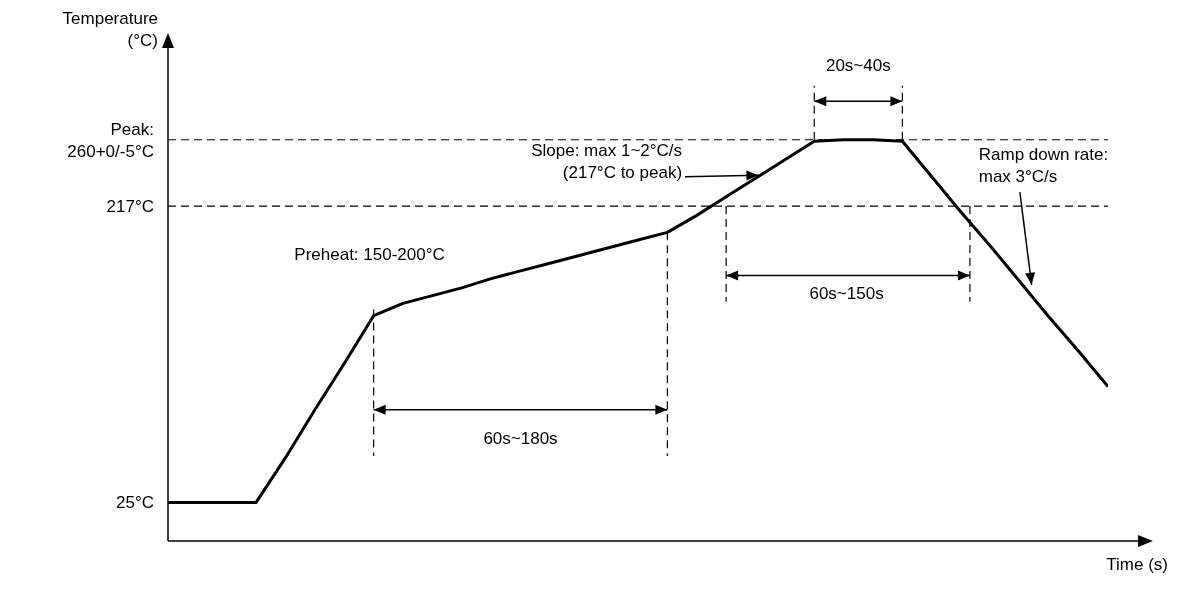 The image size is (1186, 599). Describe the element at coordinates (130, 207) in the screenshot. I see `y-tick-label: 217°C` at that location.